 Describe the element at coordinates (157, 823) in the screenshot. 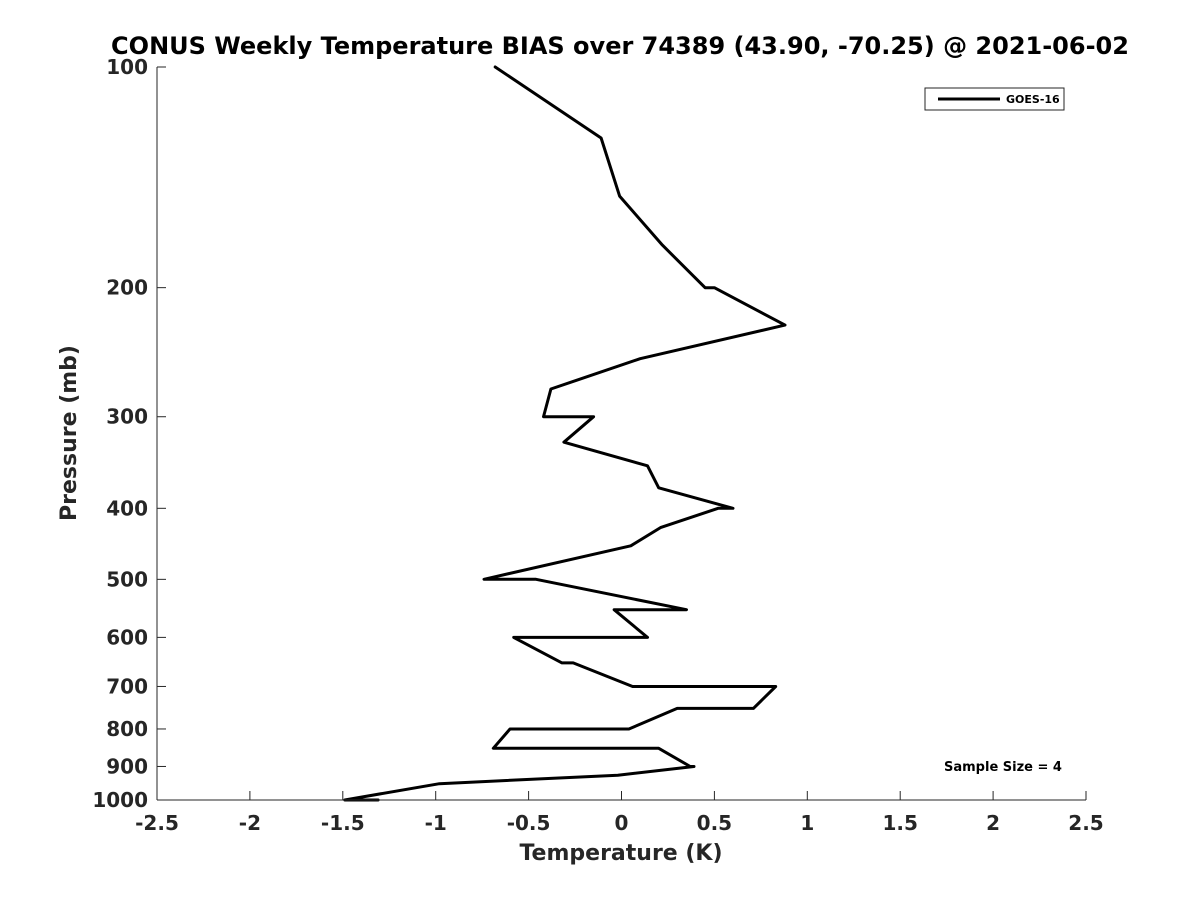

I see `x-tick-label: -2.5` at that location.